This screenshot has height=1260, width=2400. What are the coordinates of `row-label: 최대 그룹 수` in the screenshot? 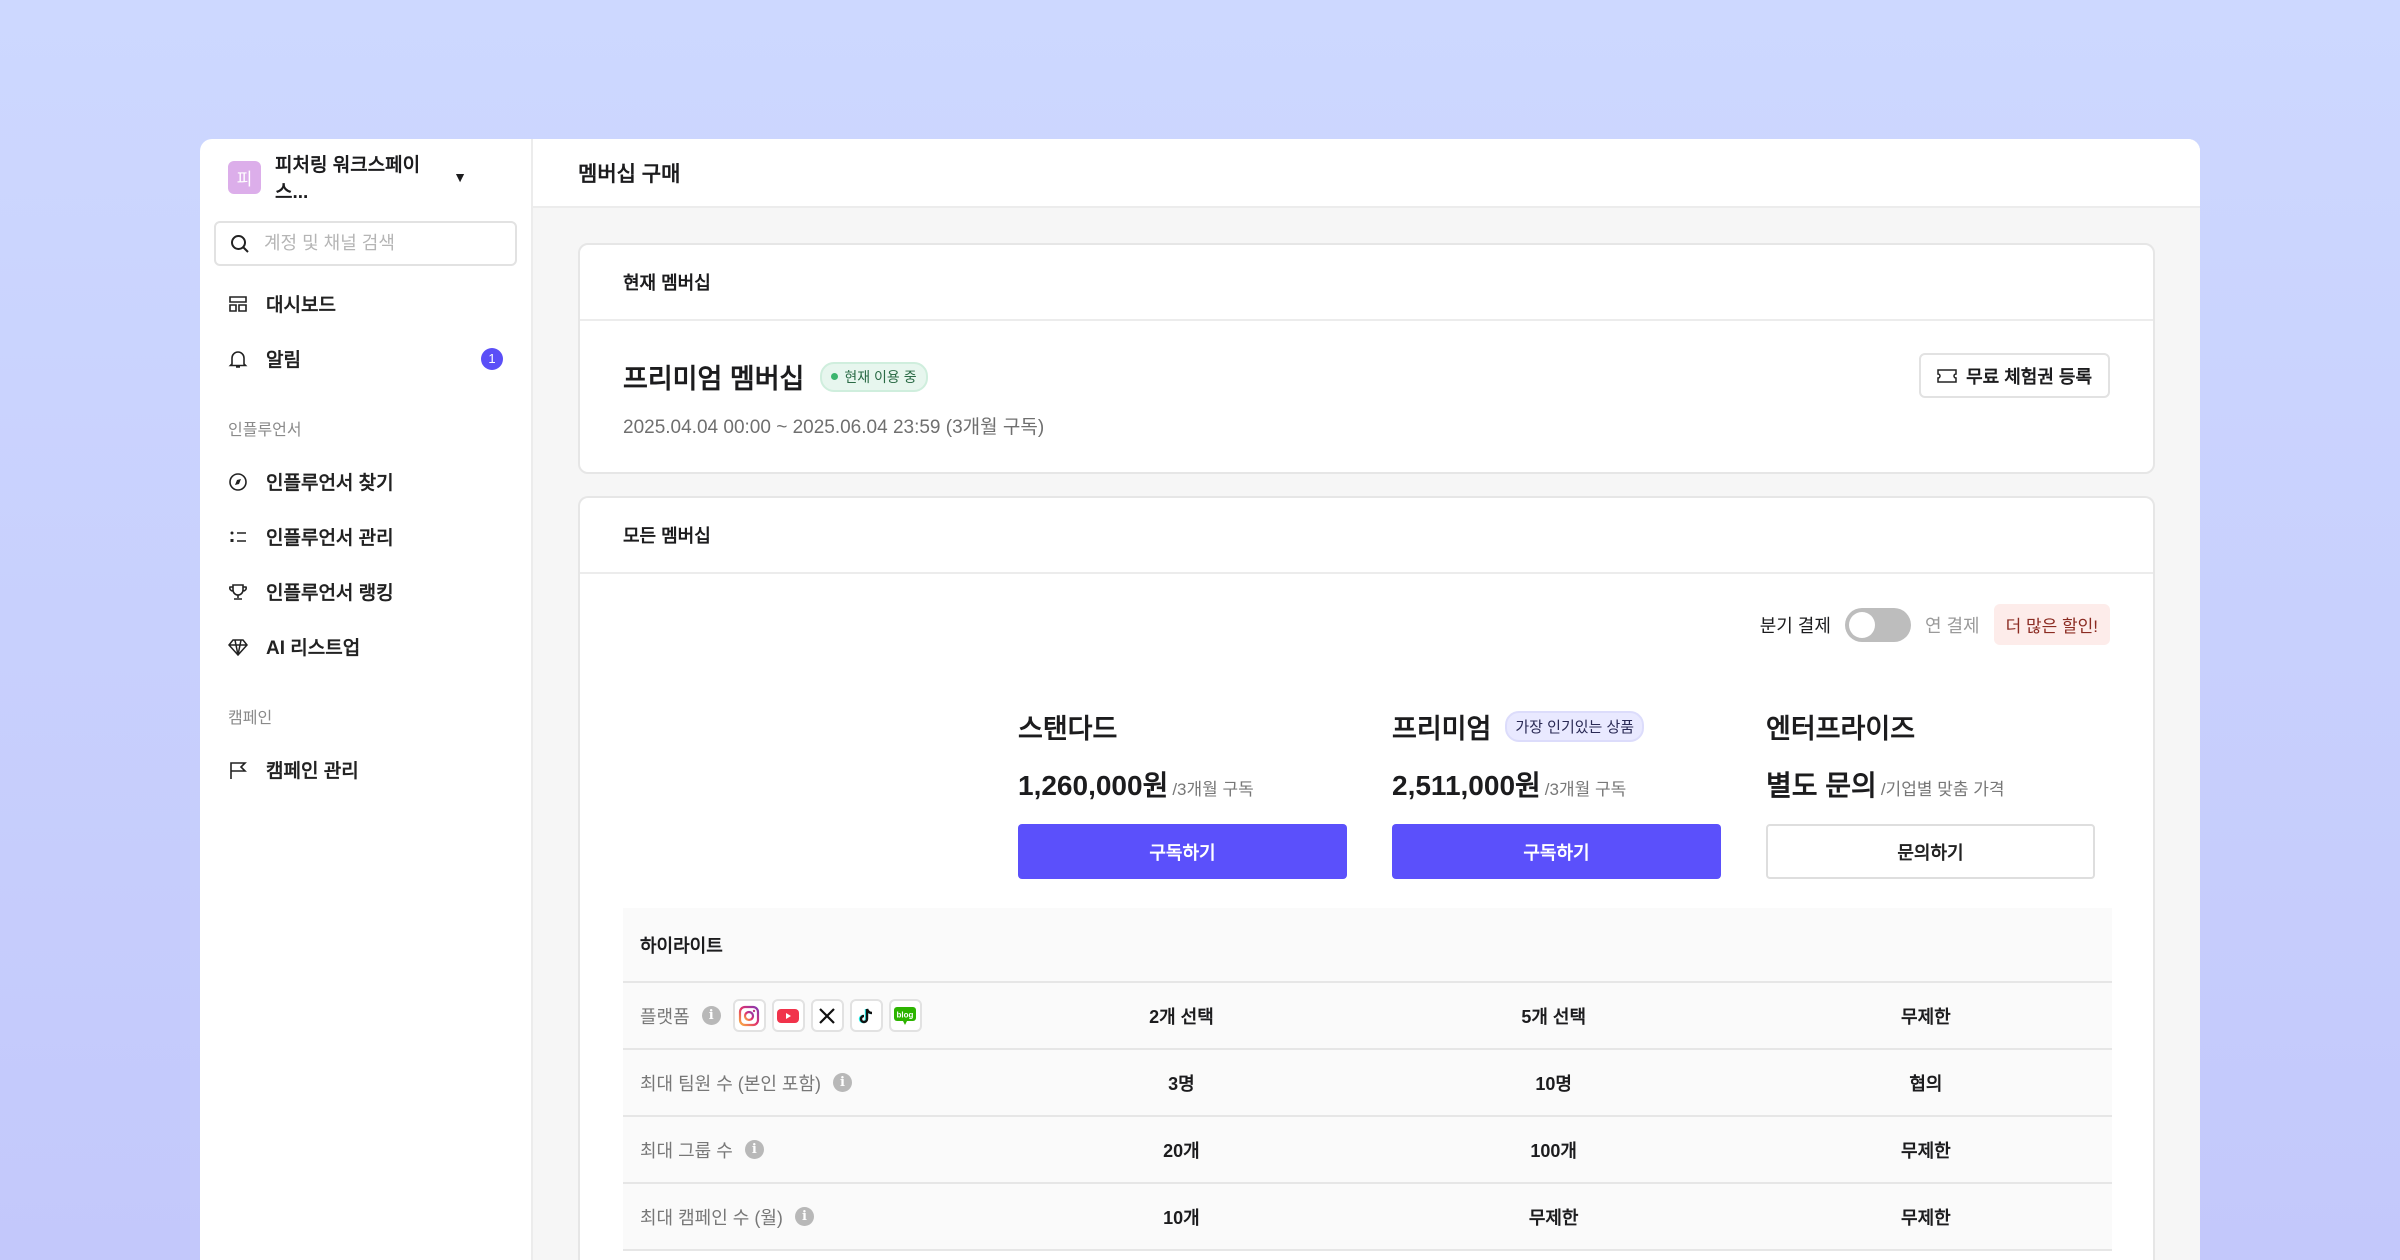 It's located at (686, 1150).